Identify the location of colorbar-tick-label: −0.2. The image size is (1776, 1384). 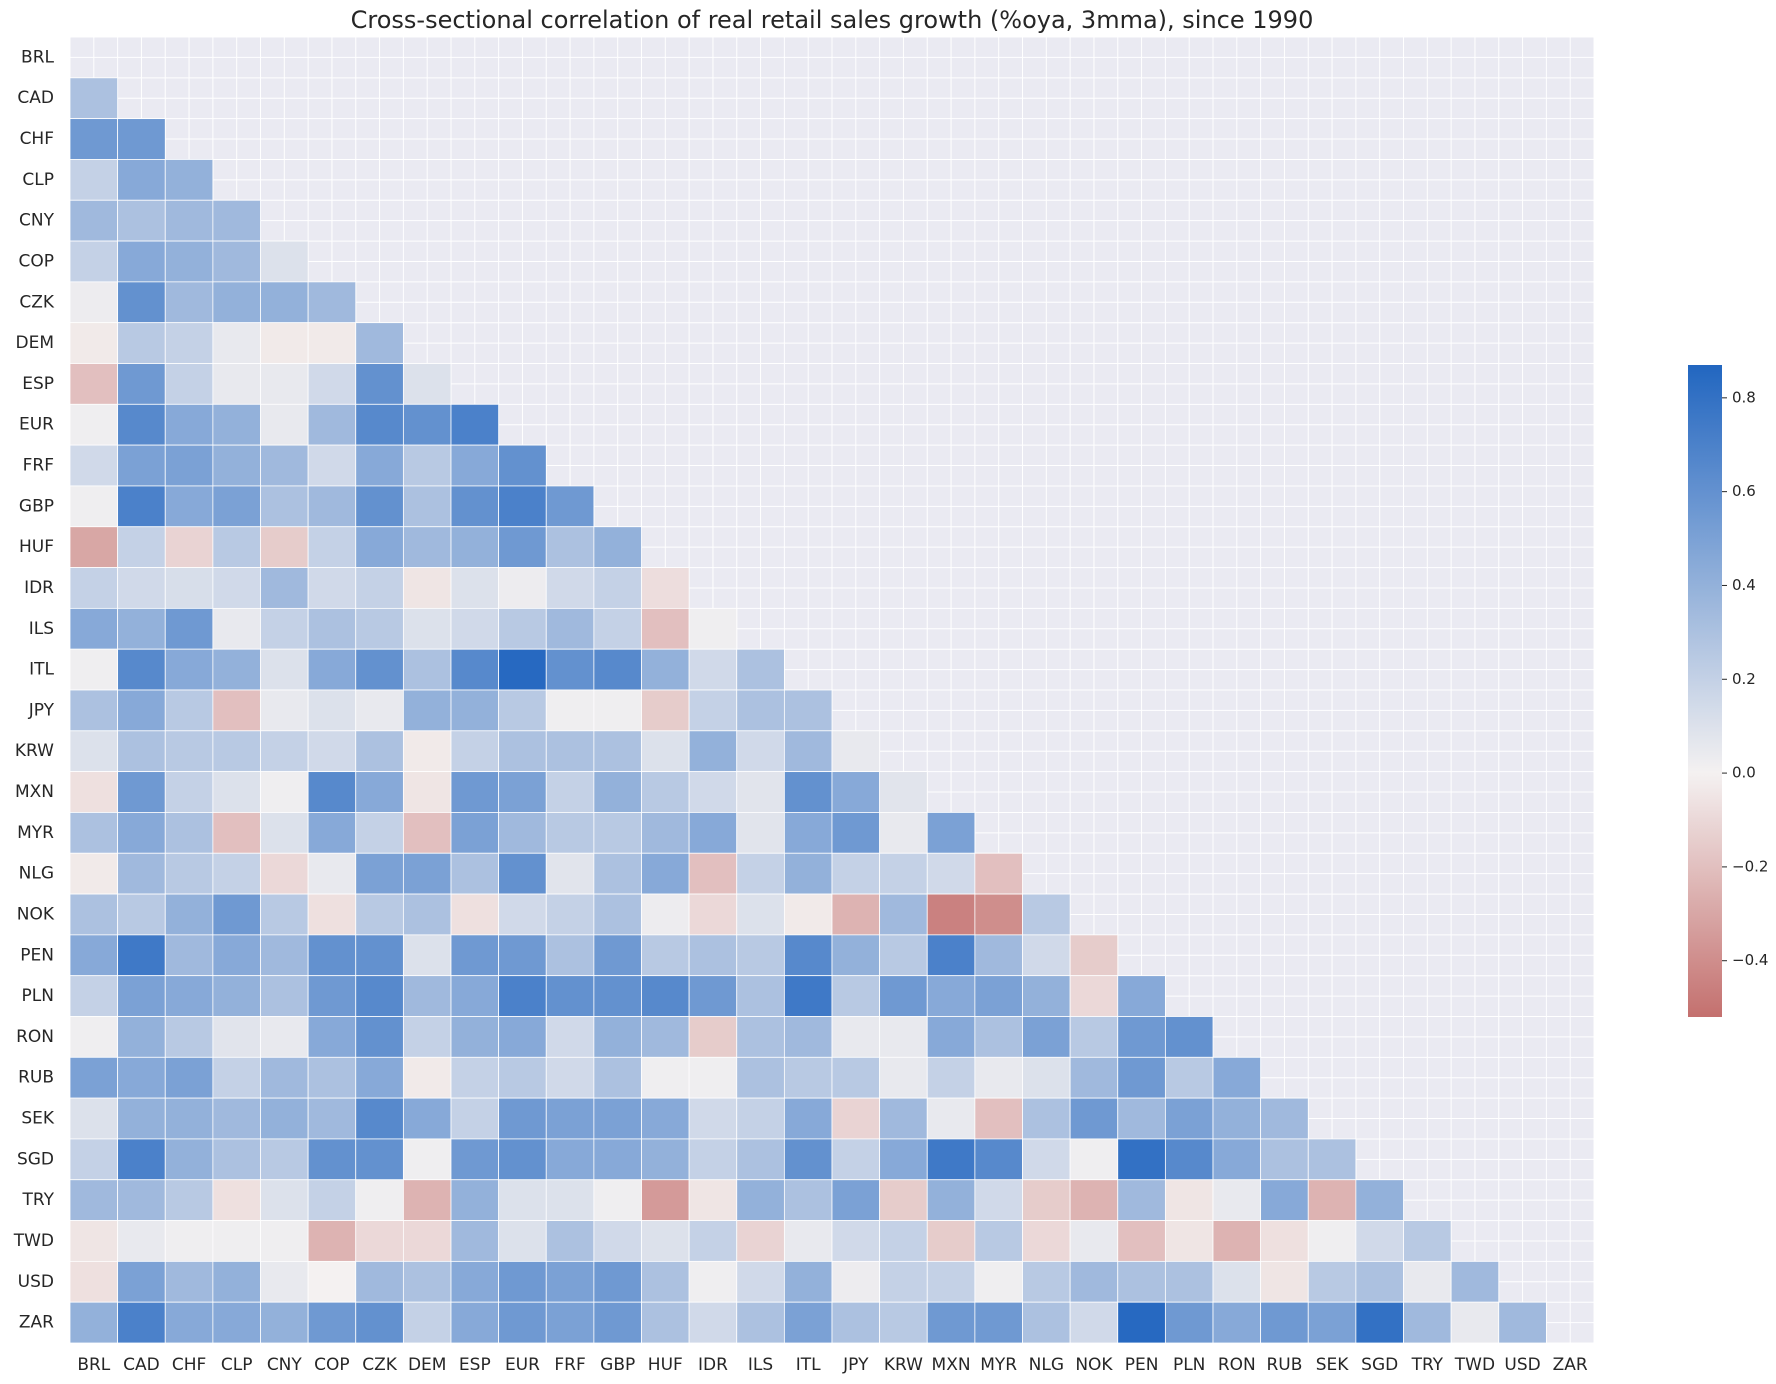
(1750, 866).